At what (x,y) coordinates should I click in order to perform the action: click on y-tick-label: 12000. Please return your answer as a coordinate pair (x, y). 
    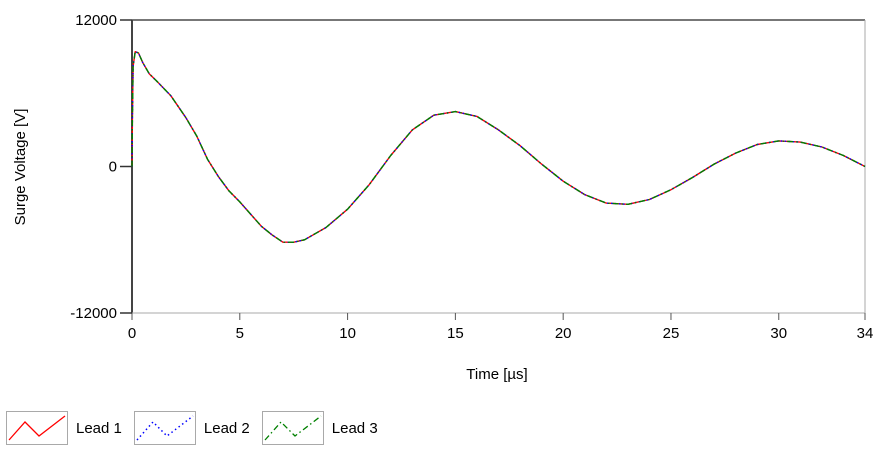
    Looking at the image, I should click on (96, 20).